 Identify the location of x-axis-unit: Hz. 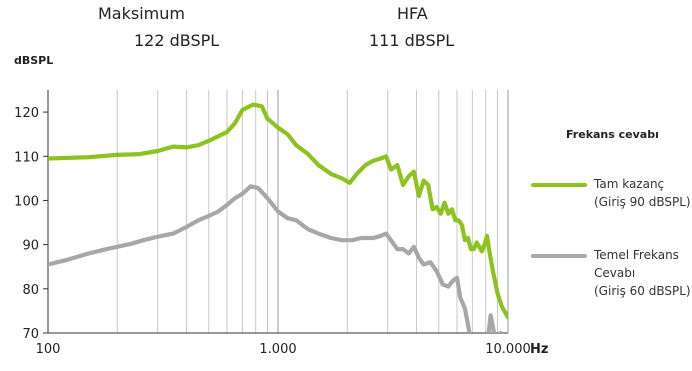
(539, 349).